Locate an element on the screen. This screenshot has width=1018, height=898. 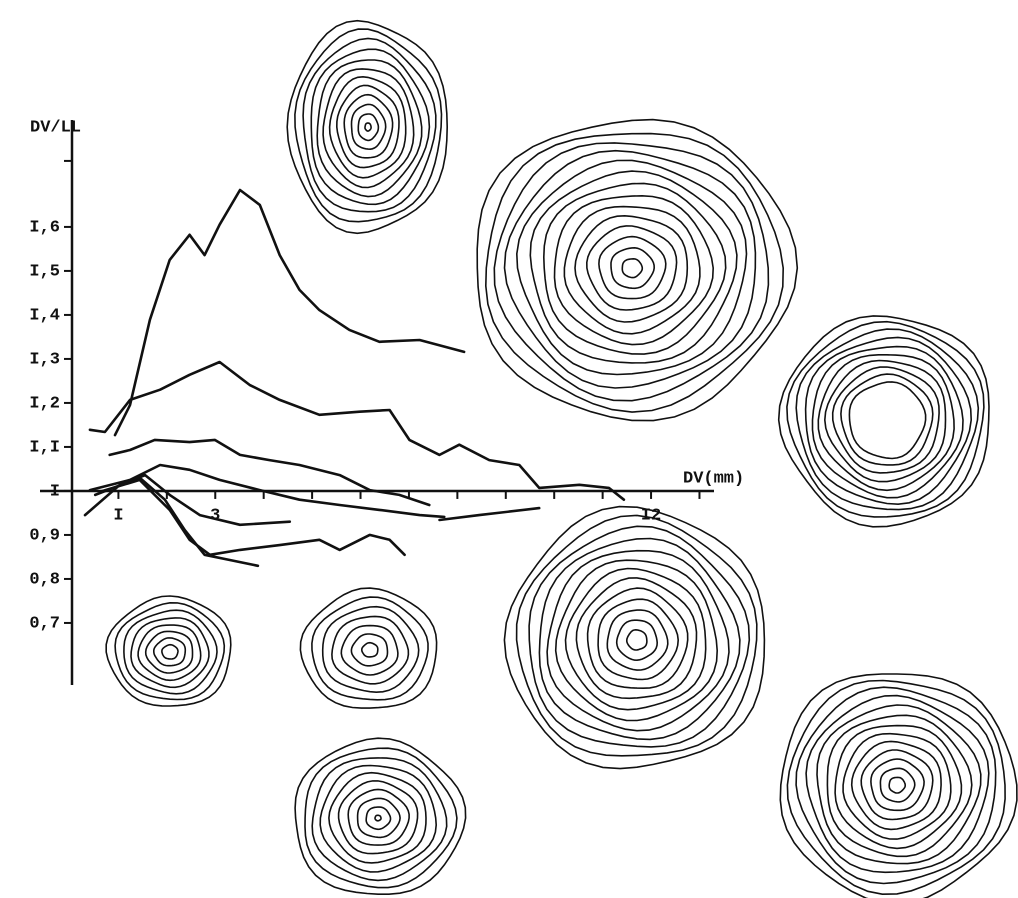
x-tick-label: I2 is located at coordinates (651, 515).